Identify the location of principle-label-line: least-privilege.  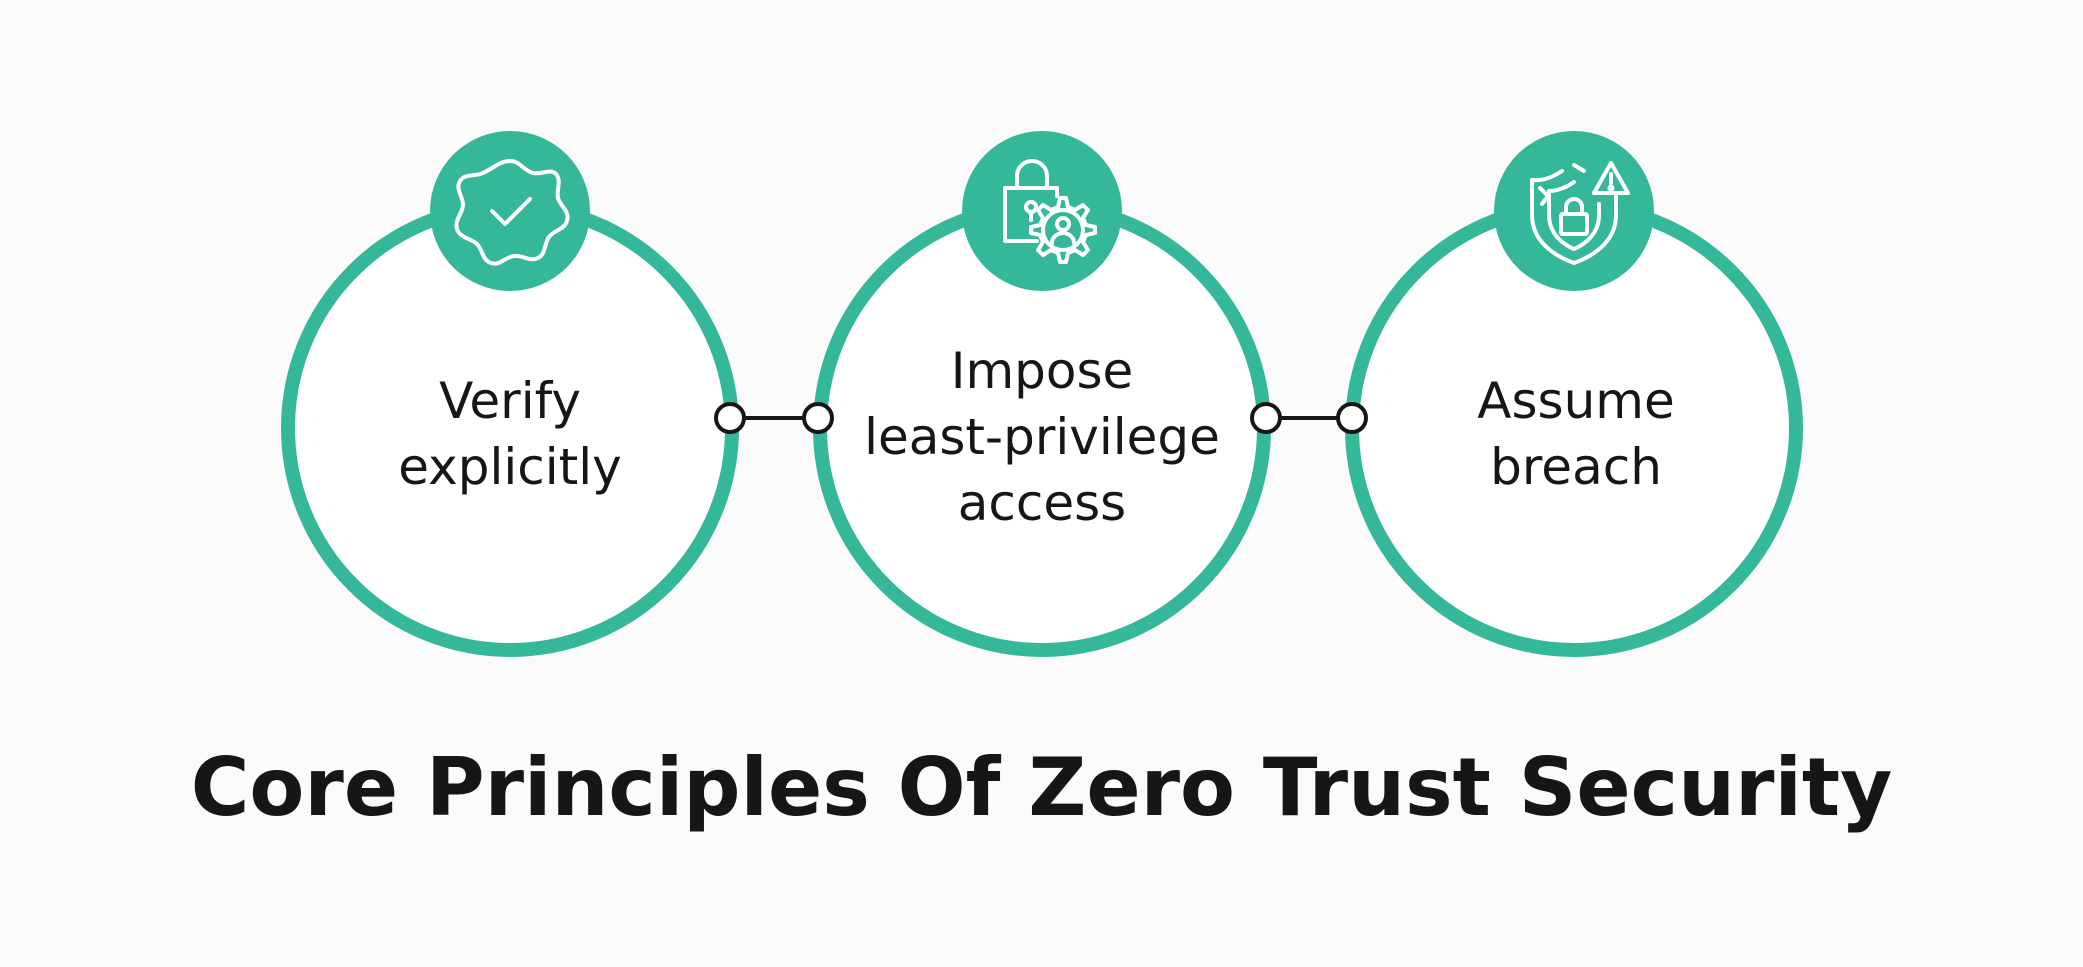
(1042, 437).